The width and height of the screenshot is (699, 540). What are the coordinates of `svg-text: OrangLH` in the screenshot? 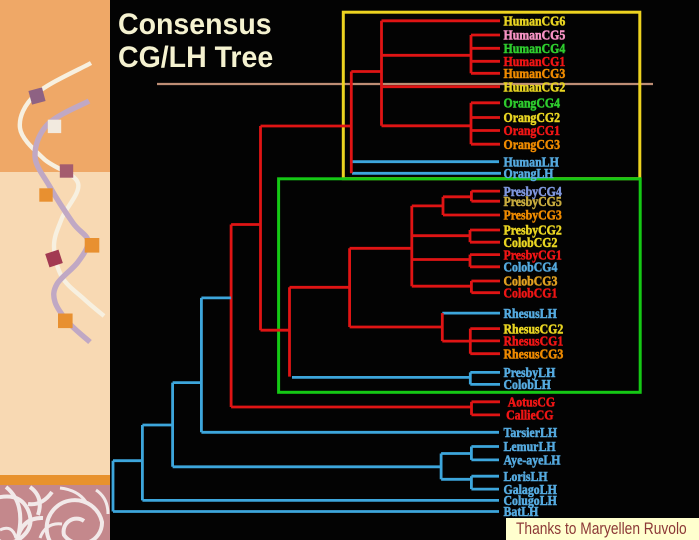 It's located at (529, 174).